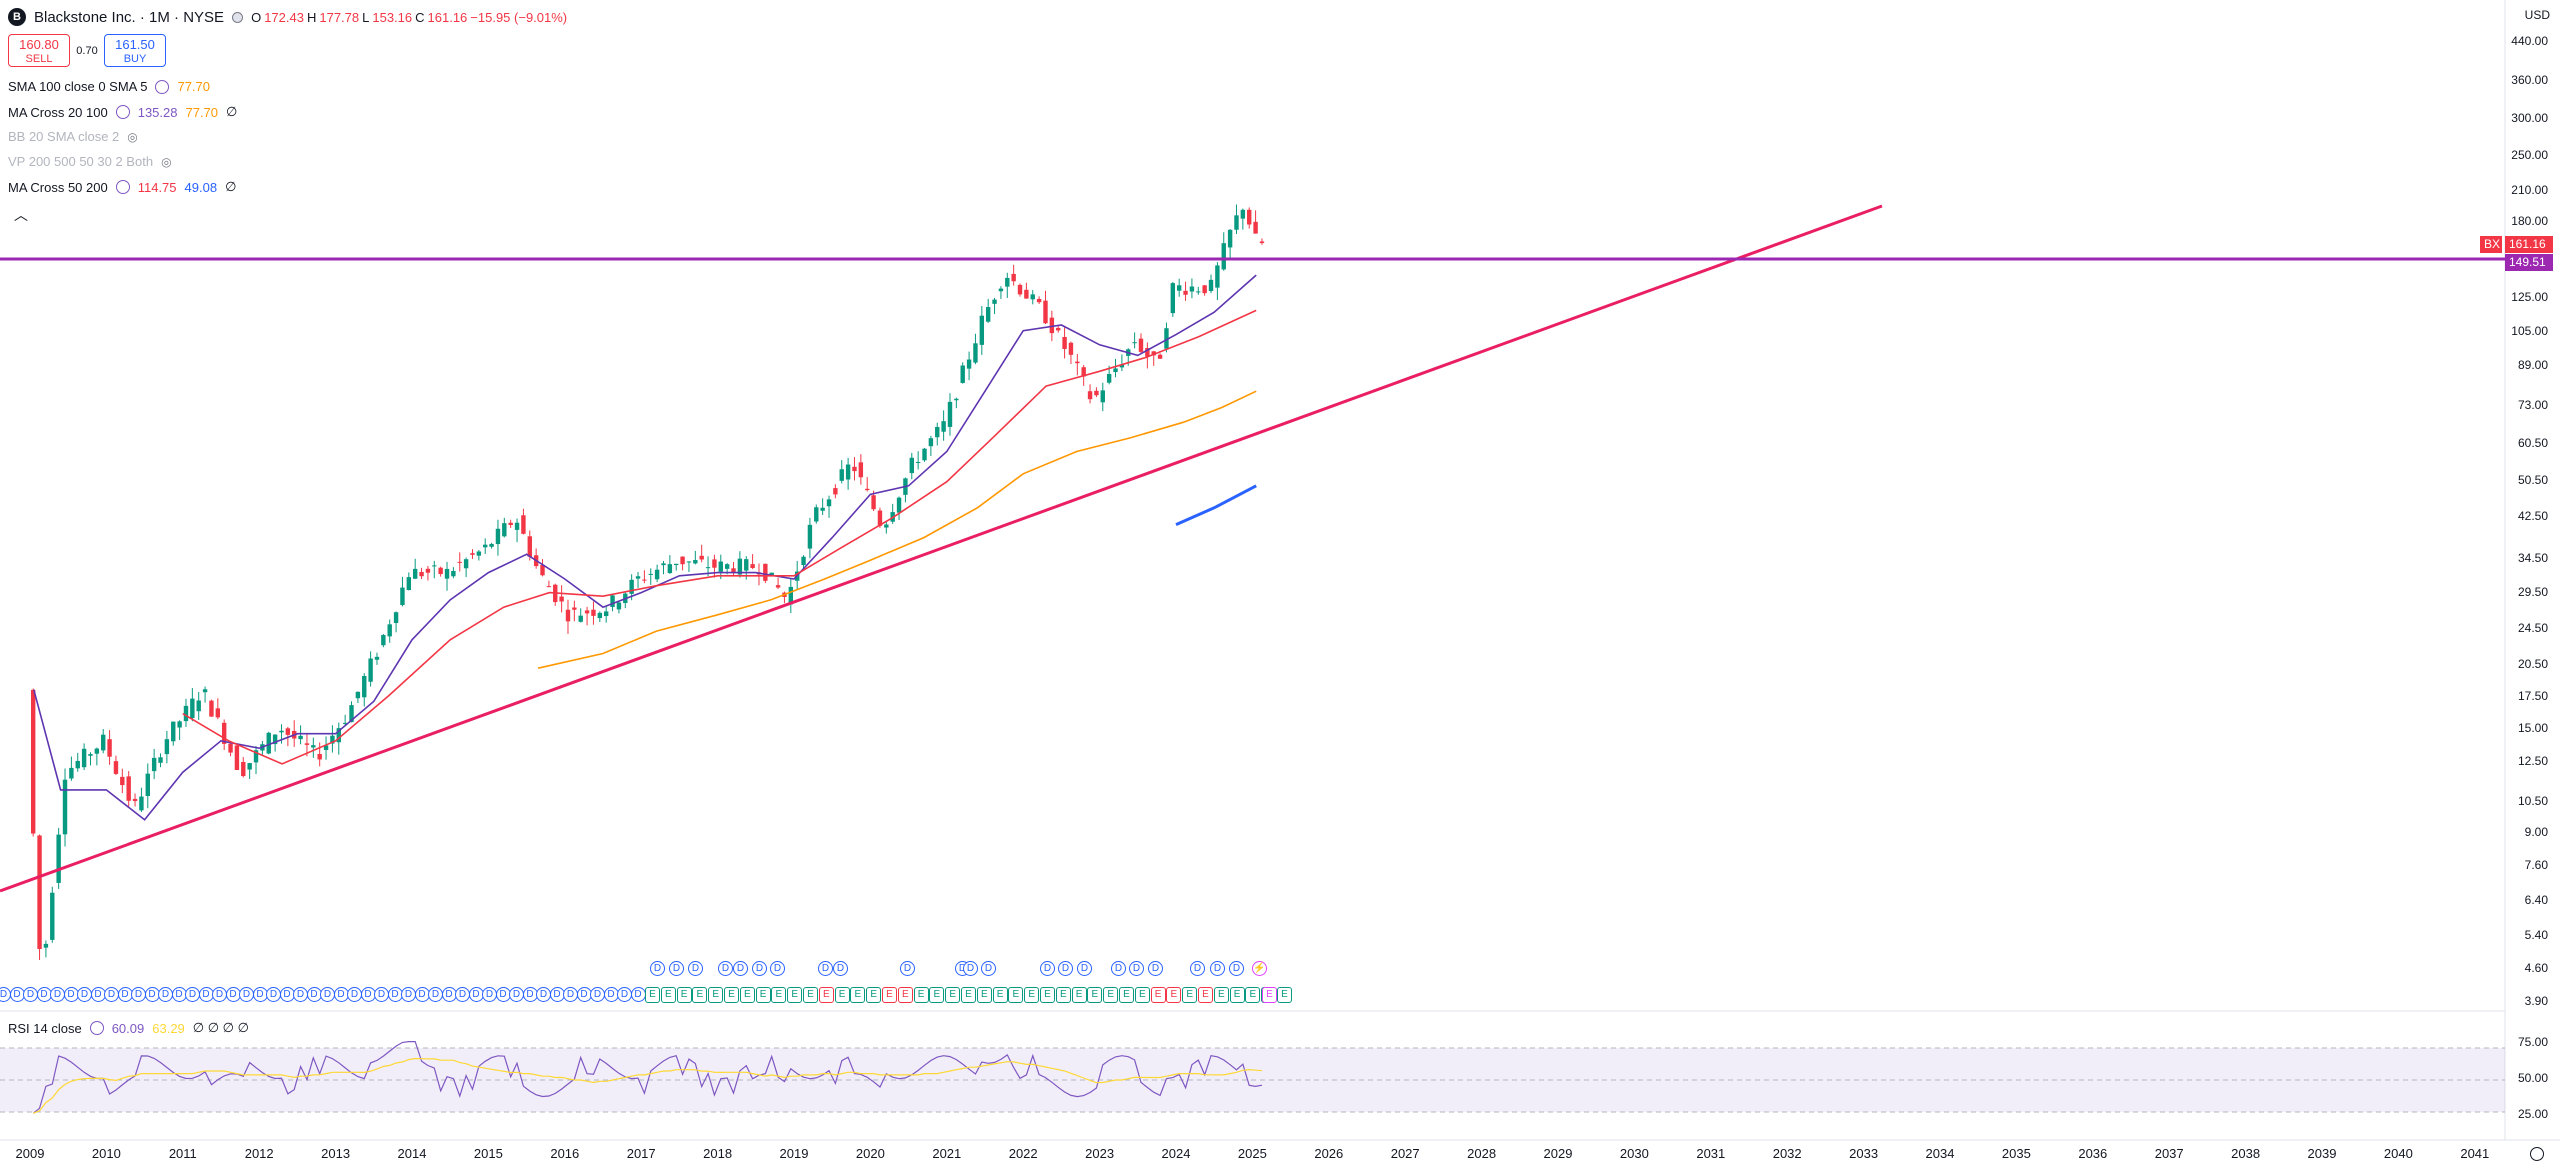 The width and height of the screenshot is (2560, 1165). I want to click on sell-button: 160.80 SELL, so click(39, 50).